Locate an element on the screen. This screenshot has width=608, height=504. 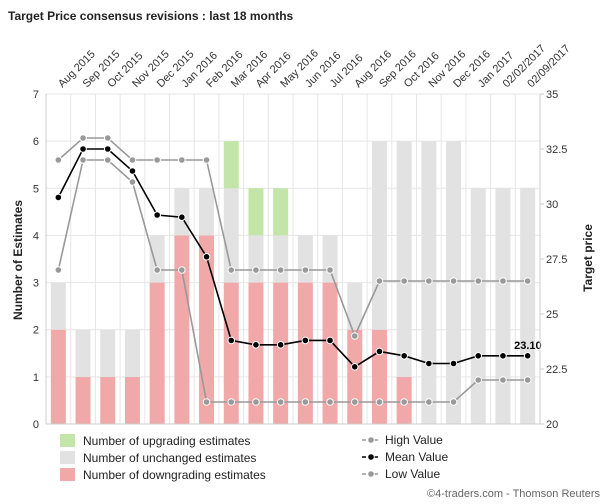
y-left-tick-label: 5 is located at coordinates (36, 189).